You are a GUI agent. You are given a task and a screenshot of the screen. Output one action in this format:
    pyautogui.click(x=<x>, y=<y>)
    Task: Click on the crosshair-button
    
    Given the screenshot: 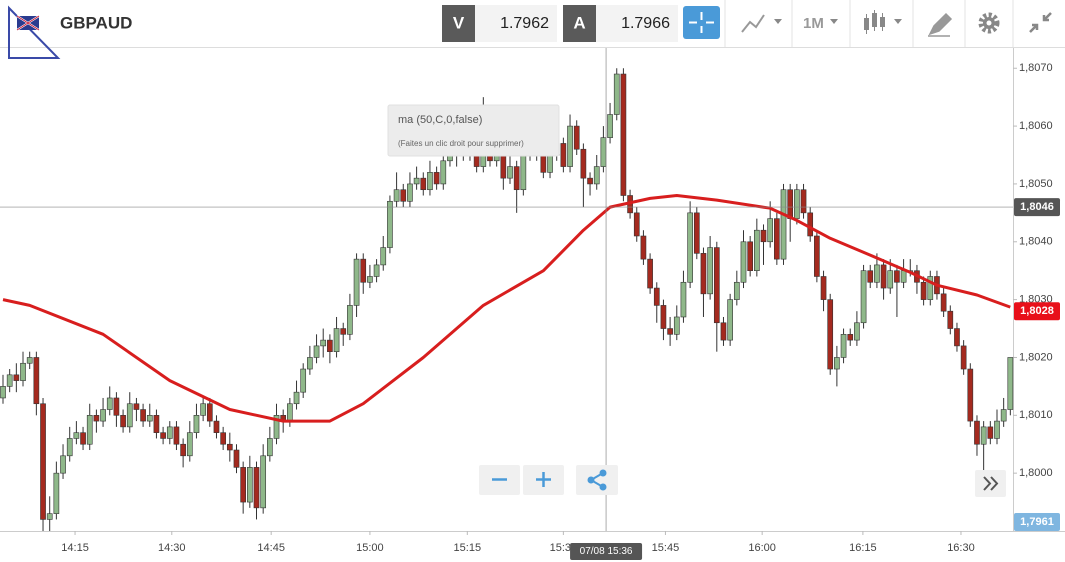 What is the action you would take?
    pyautogui.click(x=701, y=22)
    